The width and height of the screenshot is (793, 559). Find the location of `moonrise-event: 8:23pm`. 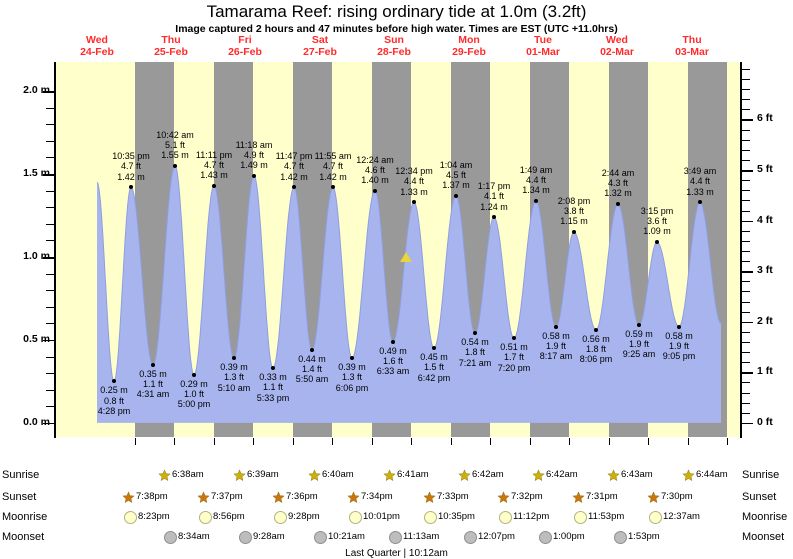

moonrise-event: 8:23pm is located at coordinates (147, 519).